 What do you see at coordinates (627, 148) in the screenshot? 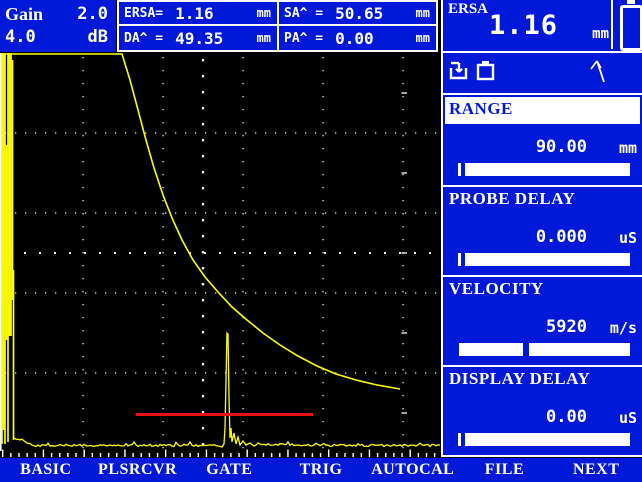
I see `param-unit: mm` at bounding box center [627, 148].